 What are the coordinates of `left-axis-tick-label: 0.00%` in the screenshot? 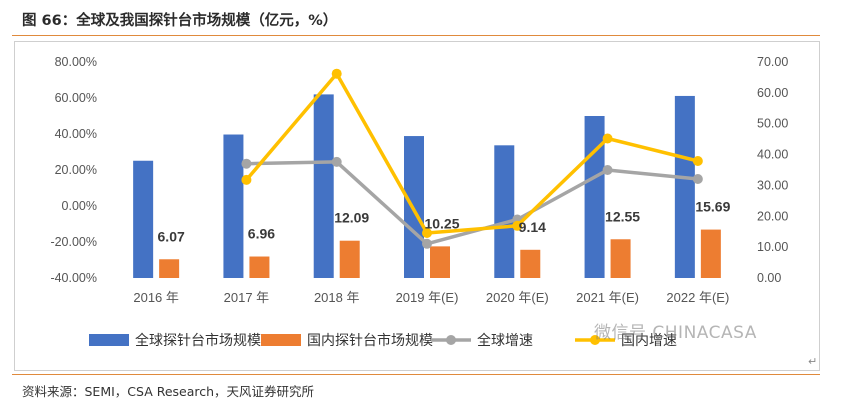 It's located at (79, 206).